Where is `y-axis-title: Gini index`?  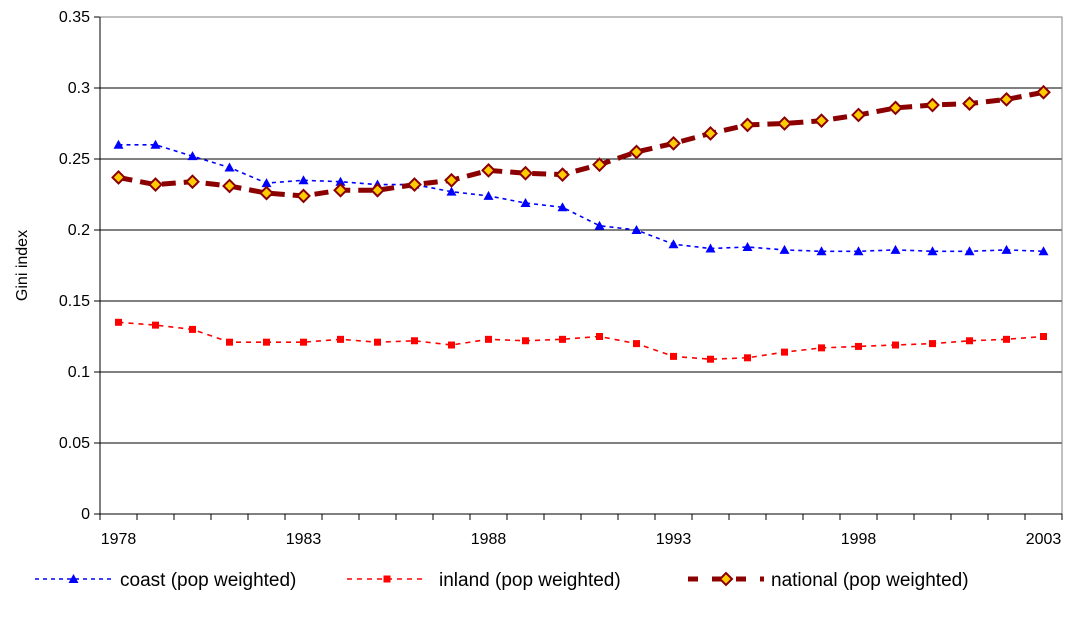
y-axis-title: Gini index is located at coordinates (22, 265).